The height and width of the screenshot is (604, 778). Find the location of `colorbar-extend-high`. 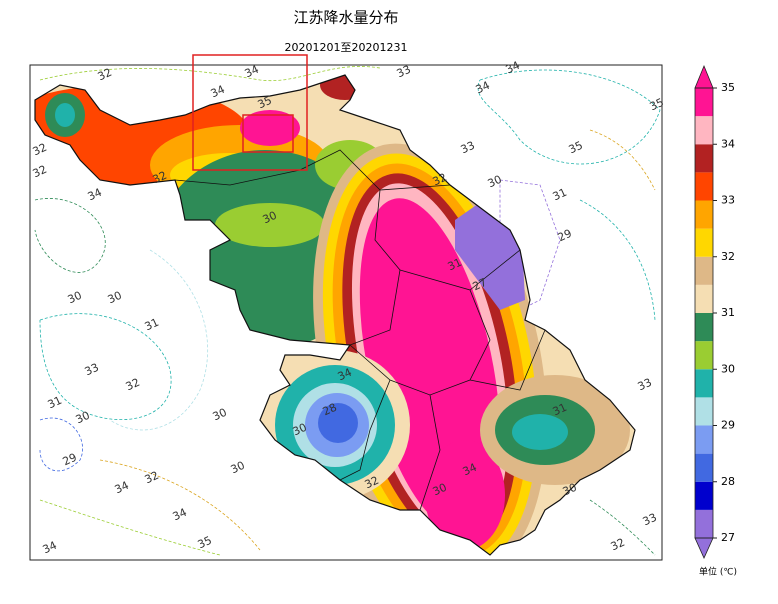

colorbar-extend-high is located at coordinates (704, 76).